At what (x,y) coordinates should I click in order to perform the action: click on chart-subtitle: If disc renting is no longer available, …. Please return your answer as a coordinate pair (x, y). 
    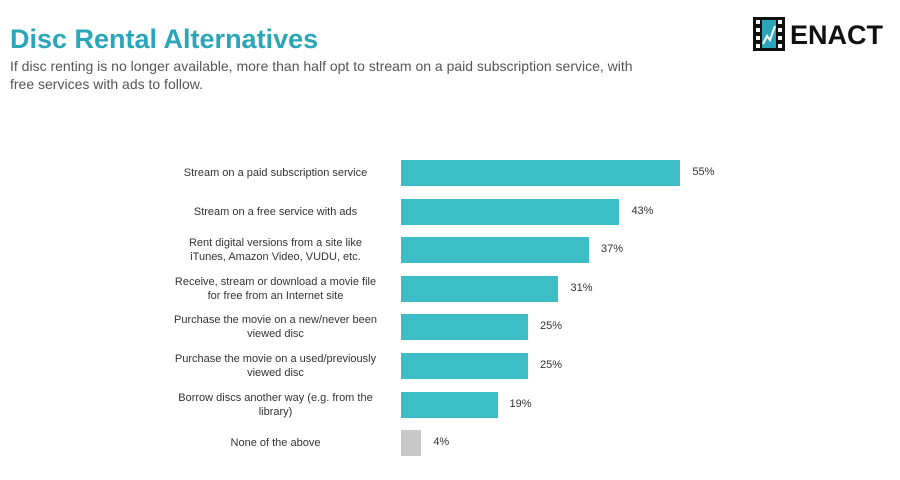
    Looking at the image, I should click on (321, 75).